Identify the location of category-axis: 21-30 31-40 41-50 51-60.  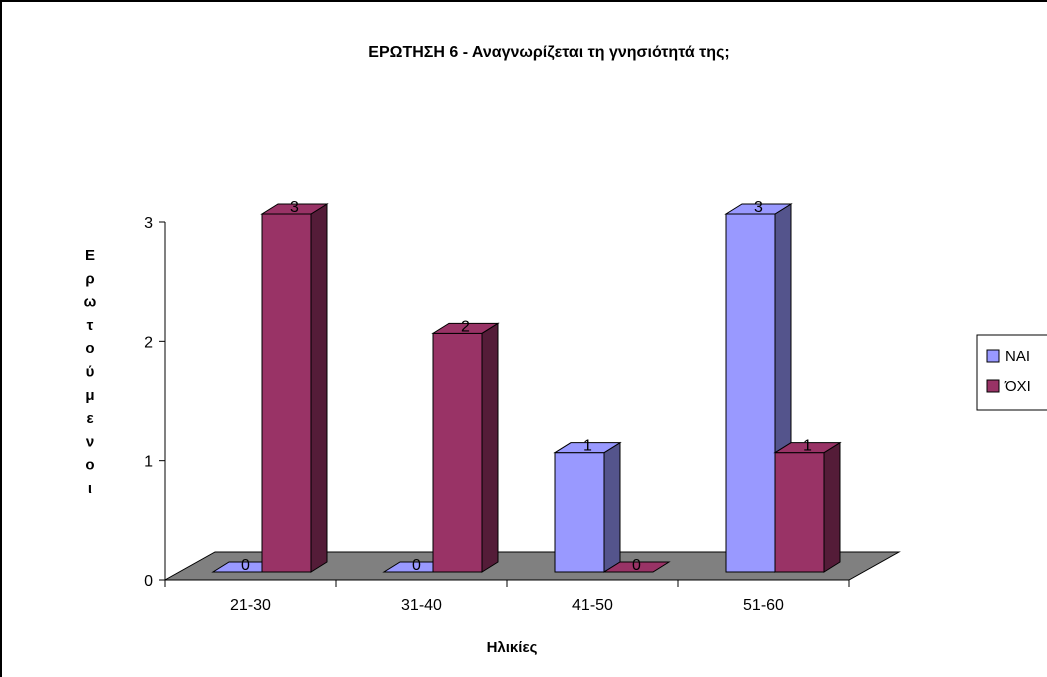
(507, 596).